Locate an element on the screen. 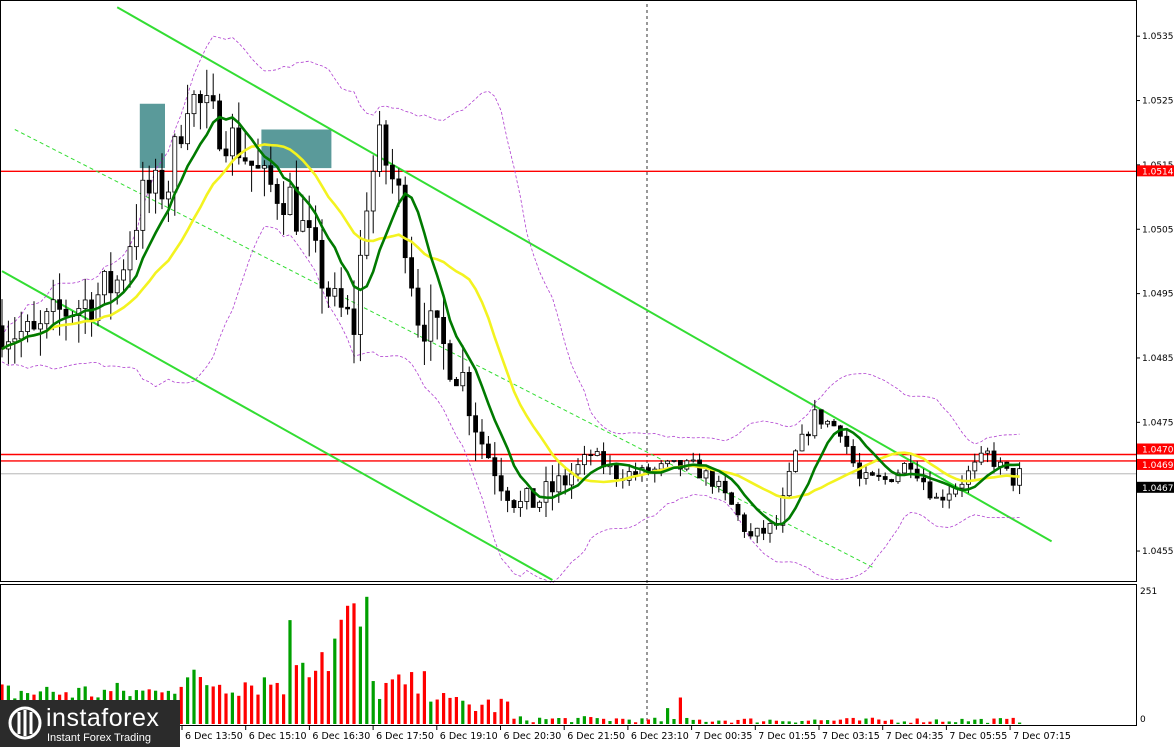 The width and height of the screenshot is (1175, 747). price-tick-label: 1.0485 is located at coordinates (1158, 359).